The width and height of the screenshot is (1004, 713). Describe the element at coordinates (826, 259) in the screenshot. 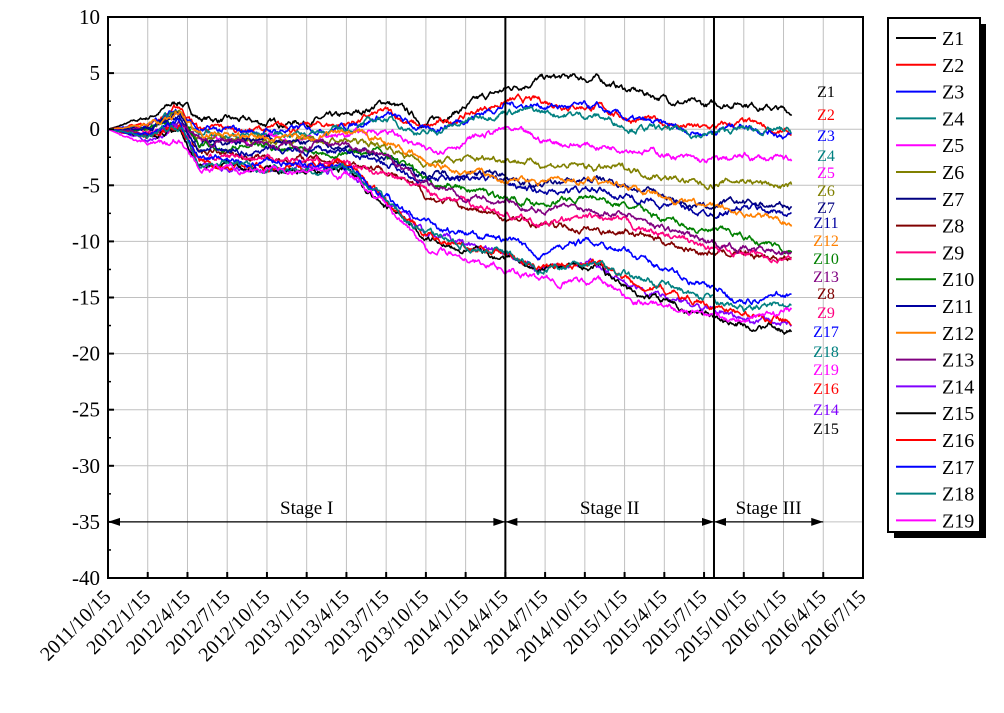

I see `end-label-z10: Z10` at that location.